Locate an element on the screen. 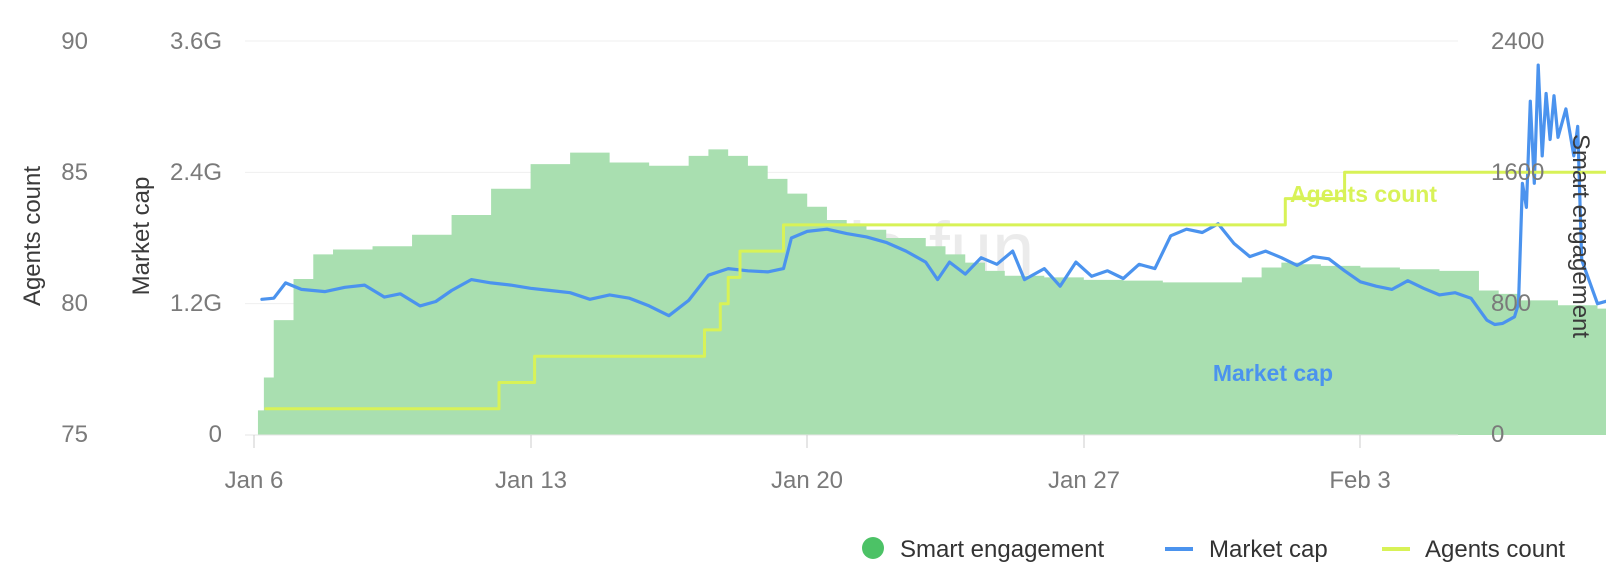 This screenshot has height=579, width=1606. engagement-tick: 2400 is located at coordinates (1517, 41).